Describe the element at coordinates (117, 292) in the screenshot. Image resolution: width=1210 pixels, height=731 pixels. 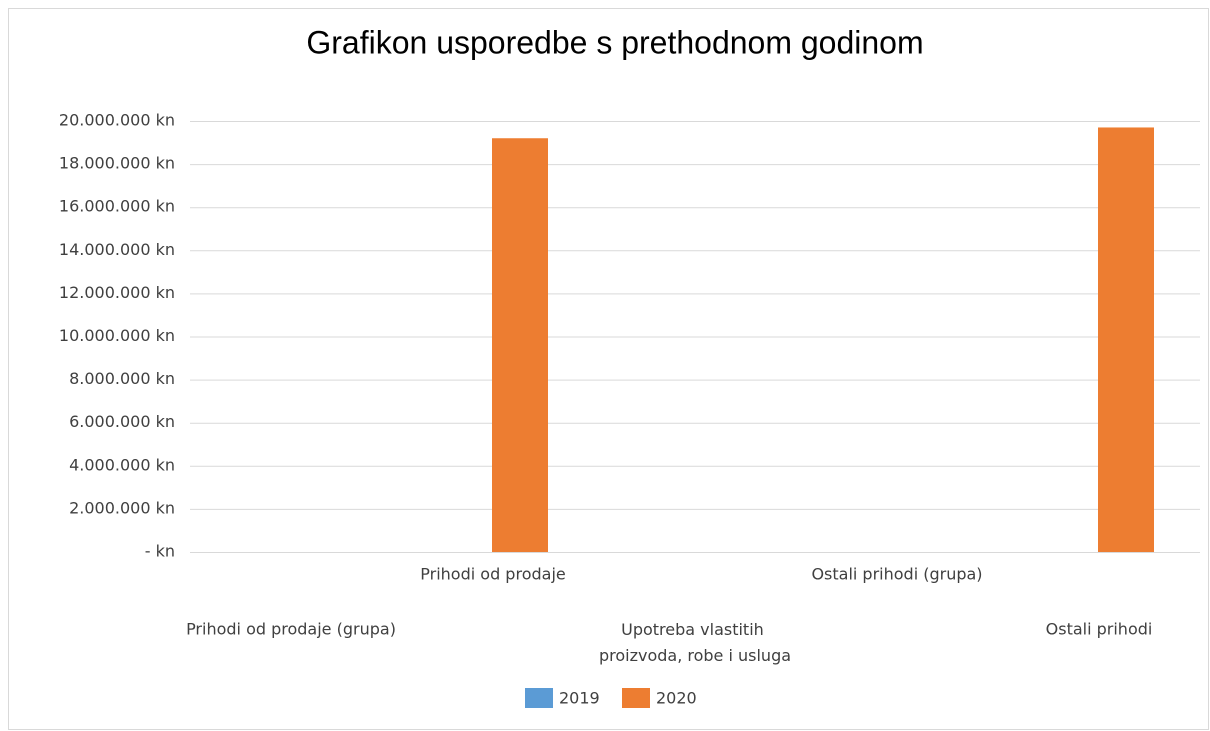
I see `y-tick-label: 12.000.000 kn` at that location.